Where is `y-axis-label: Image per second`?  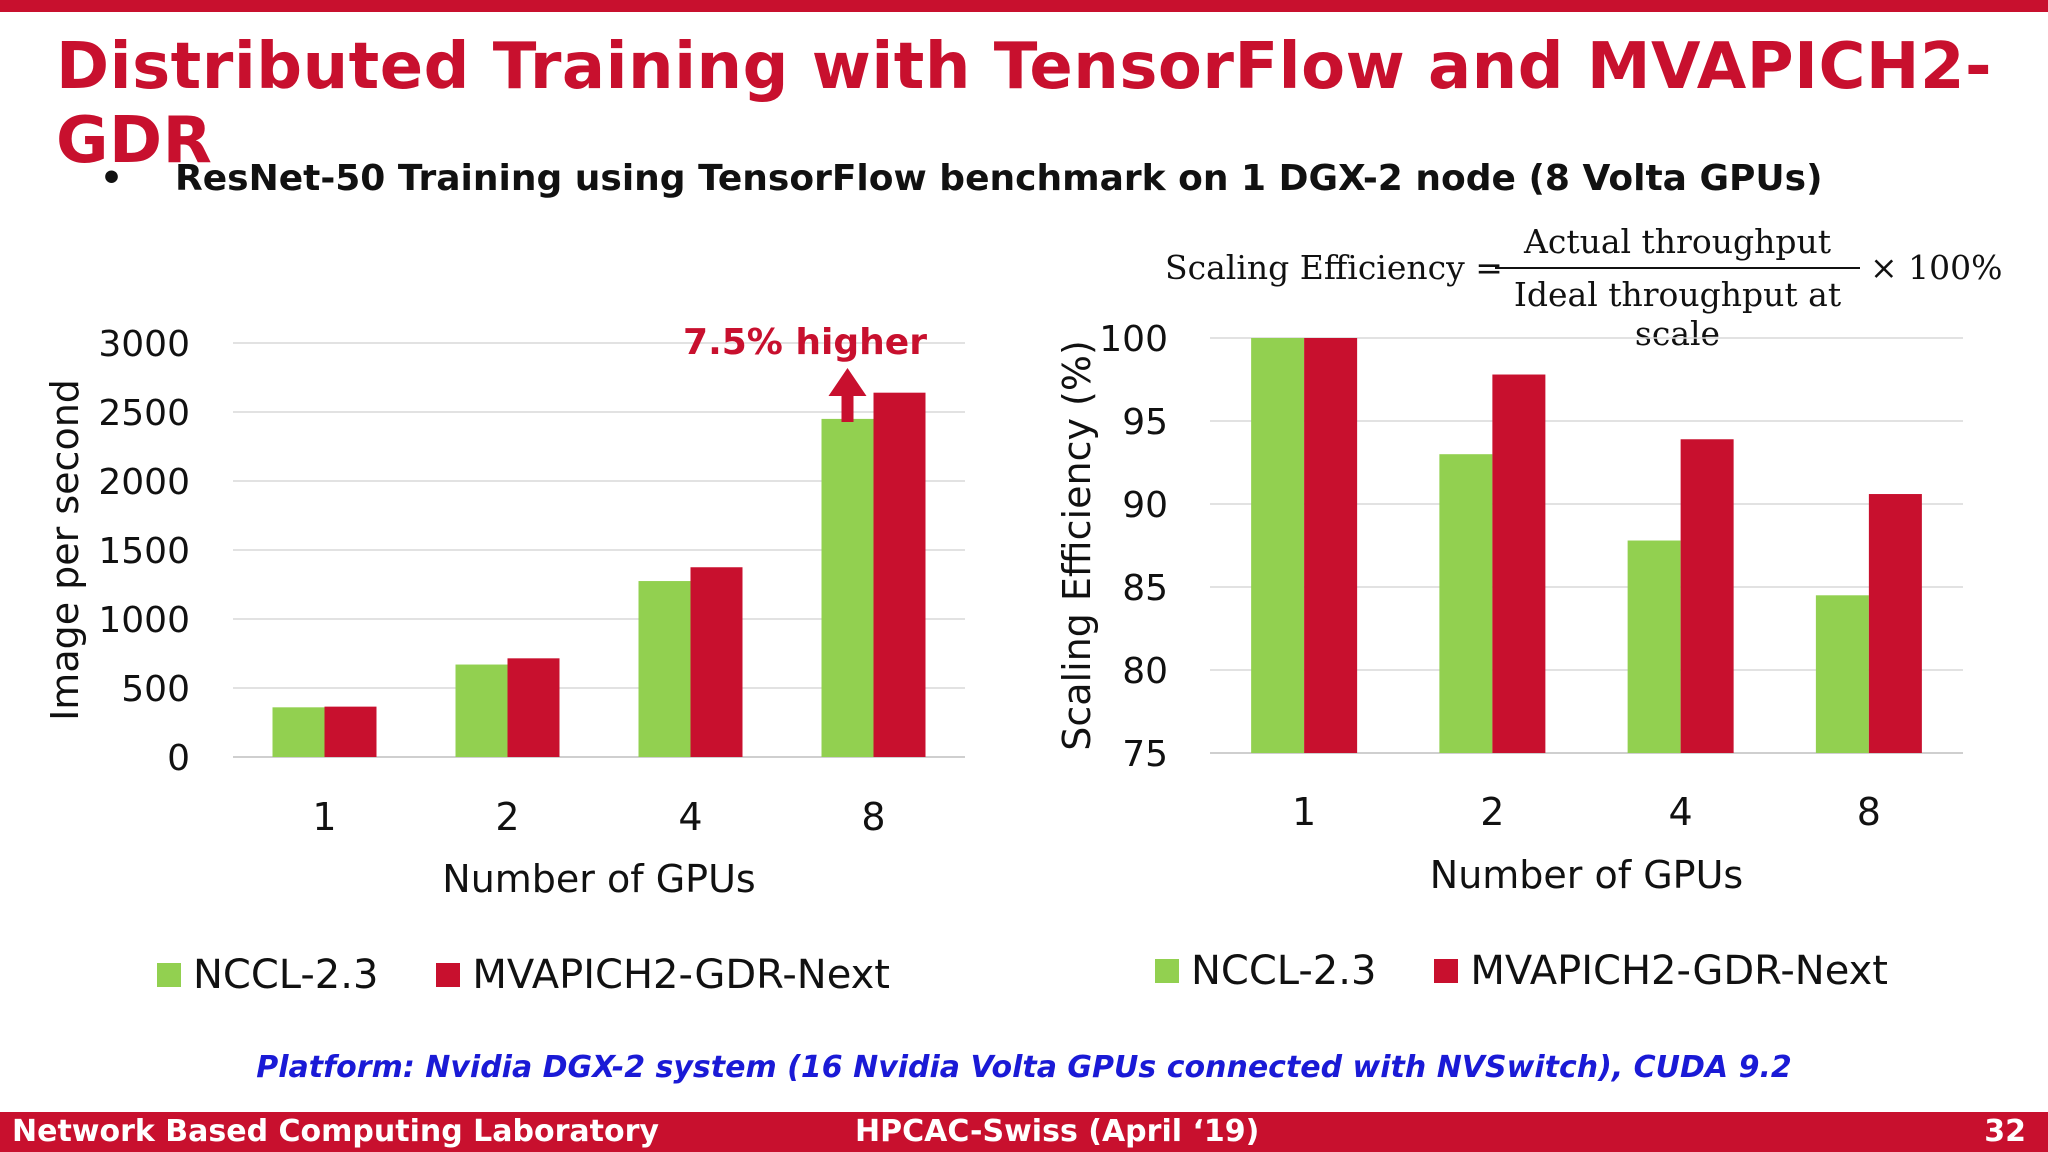
y-axis-label: Image per second is located at coordinates (65, 550).